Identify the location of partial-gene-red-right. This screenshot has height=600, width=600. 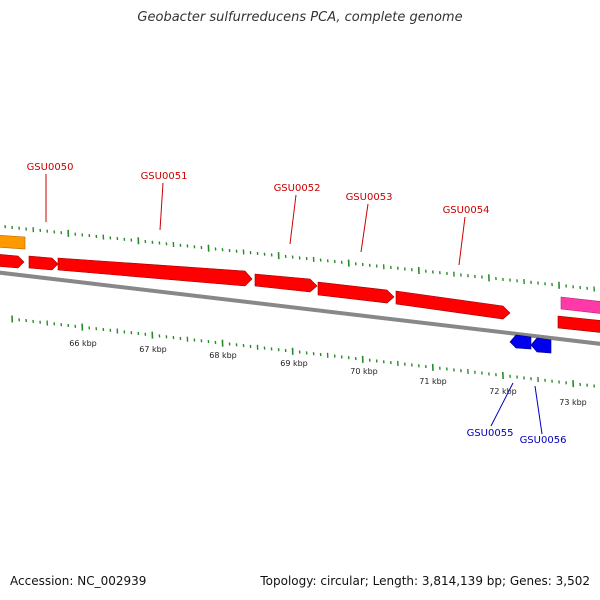
(578, 324).